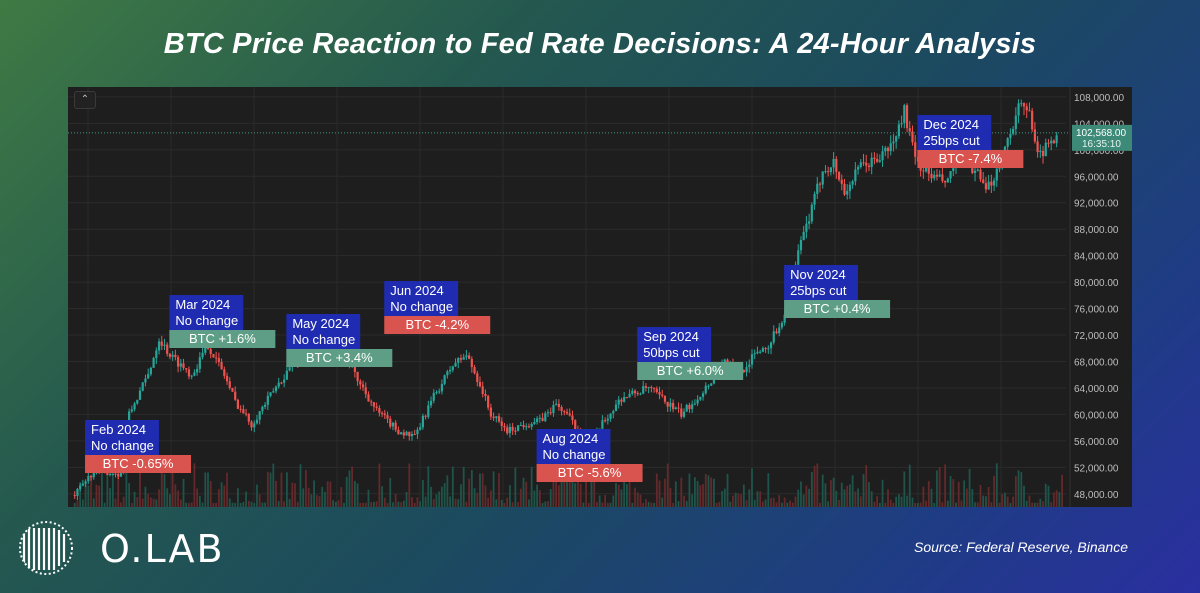 This screenshot has width=1200, height=593. Describe the element at coordinates (1096, 389) in the screenshot. I see `y-tick-label: 64,000.00` at that location.